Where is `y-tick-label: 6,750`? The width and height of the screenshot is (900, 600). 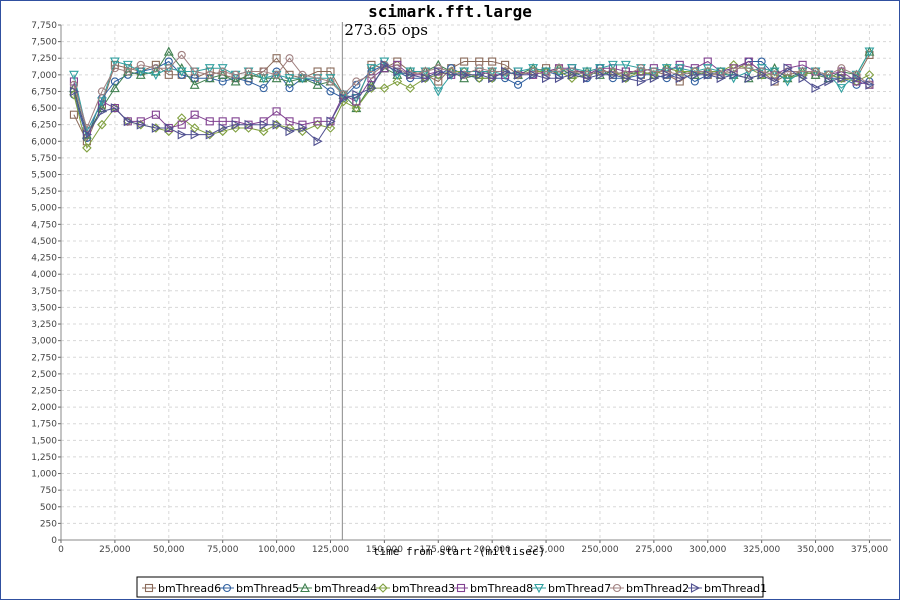
y-tick-label: 6,750 is located at coordinates (44, 92).